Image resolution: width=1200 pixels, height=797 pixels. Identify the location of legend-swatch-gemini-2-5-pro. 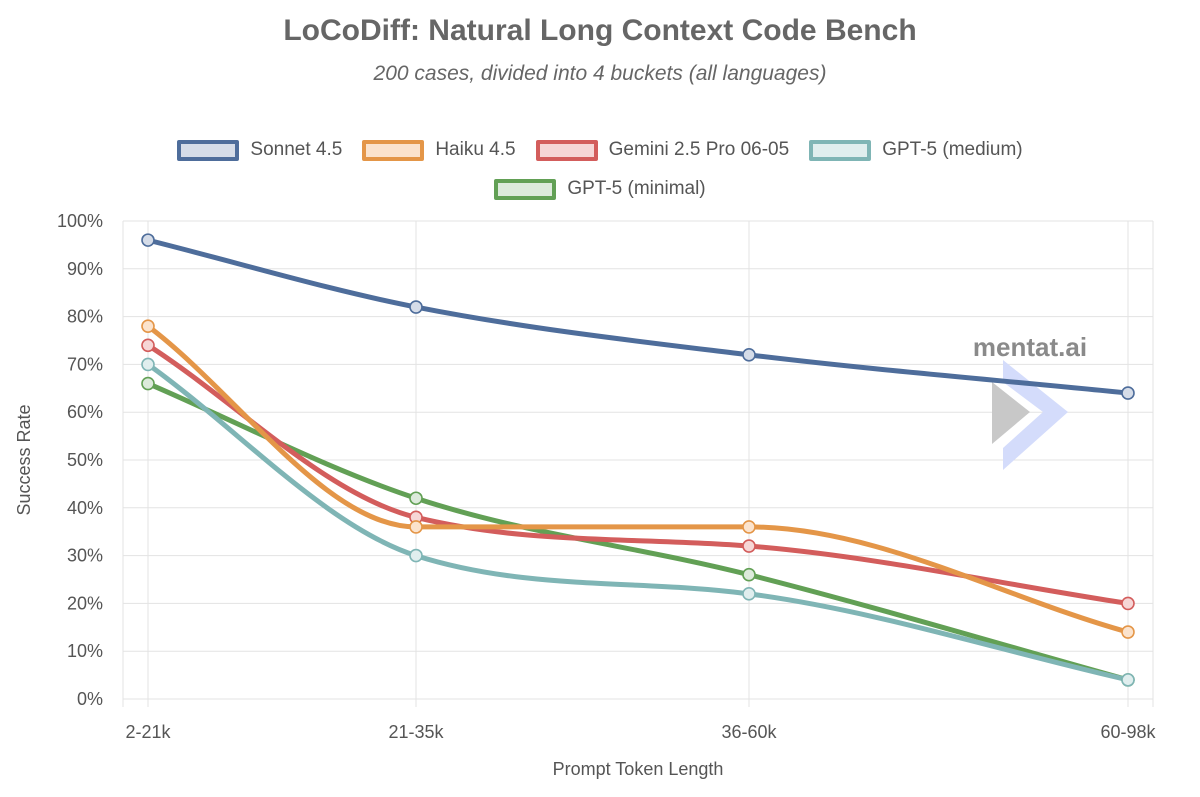
(566, 150).